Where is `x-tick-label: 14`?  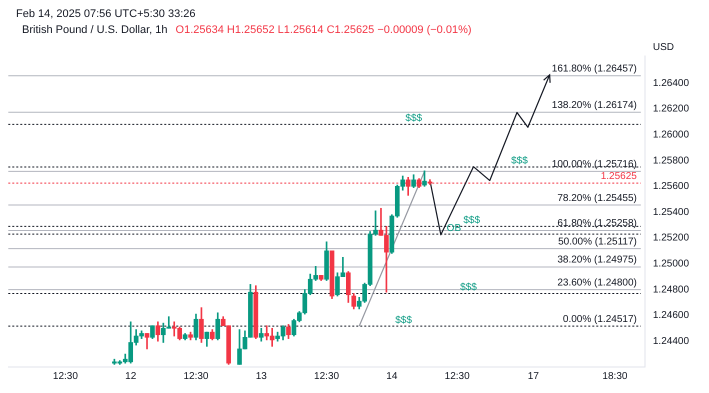
x-tick-label: 14 is located at coordinates (392, 376).